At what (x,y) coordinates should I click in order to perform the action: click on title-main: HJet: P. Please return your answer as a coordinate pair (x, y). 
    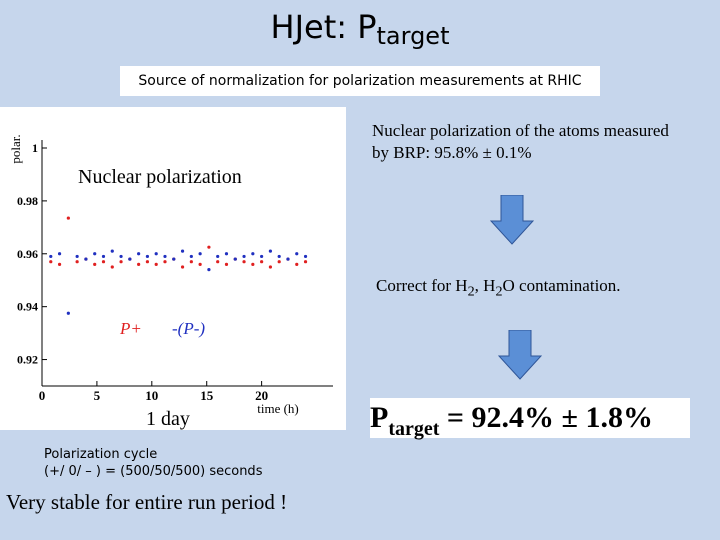
    Looking at the image, I should click on (323, 27).